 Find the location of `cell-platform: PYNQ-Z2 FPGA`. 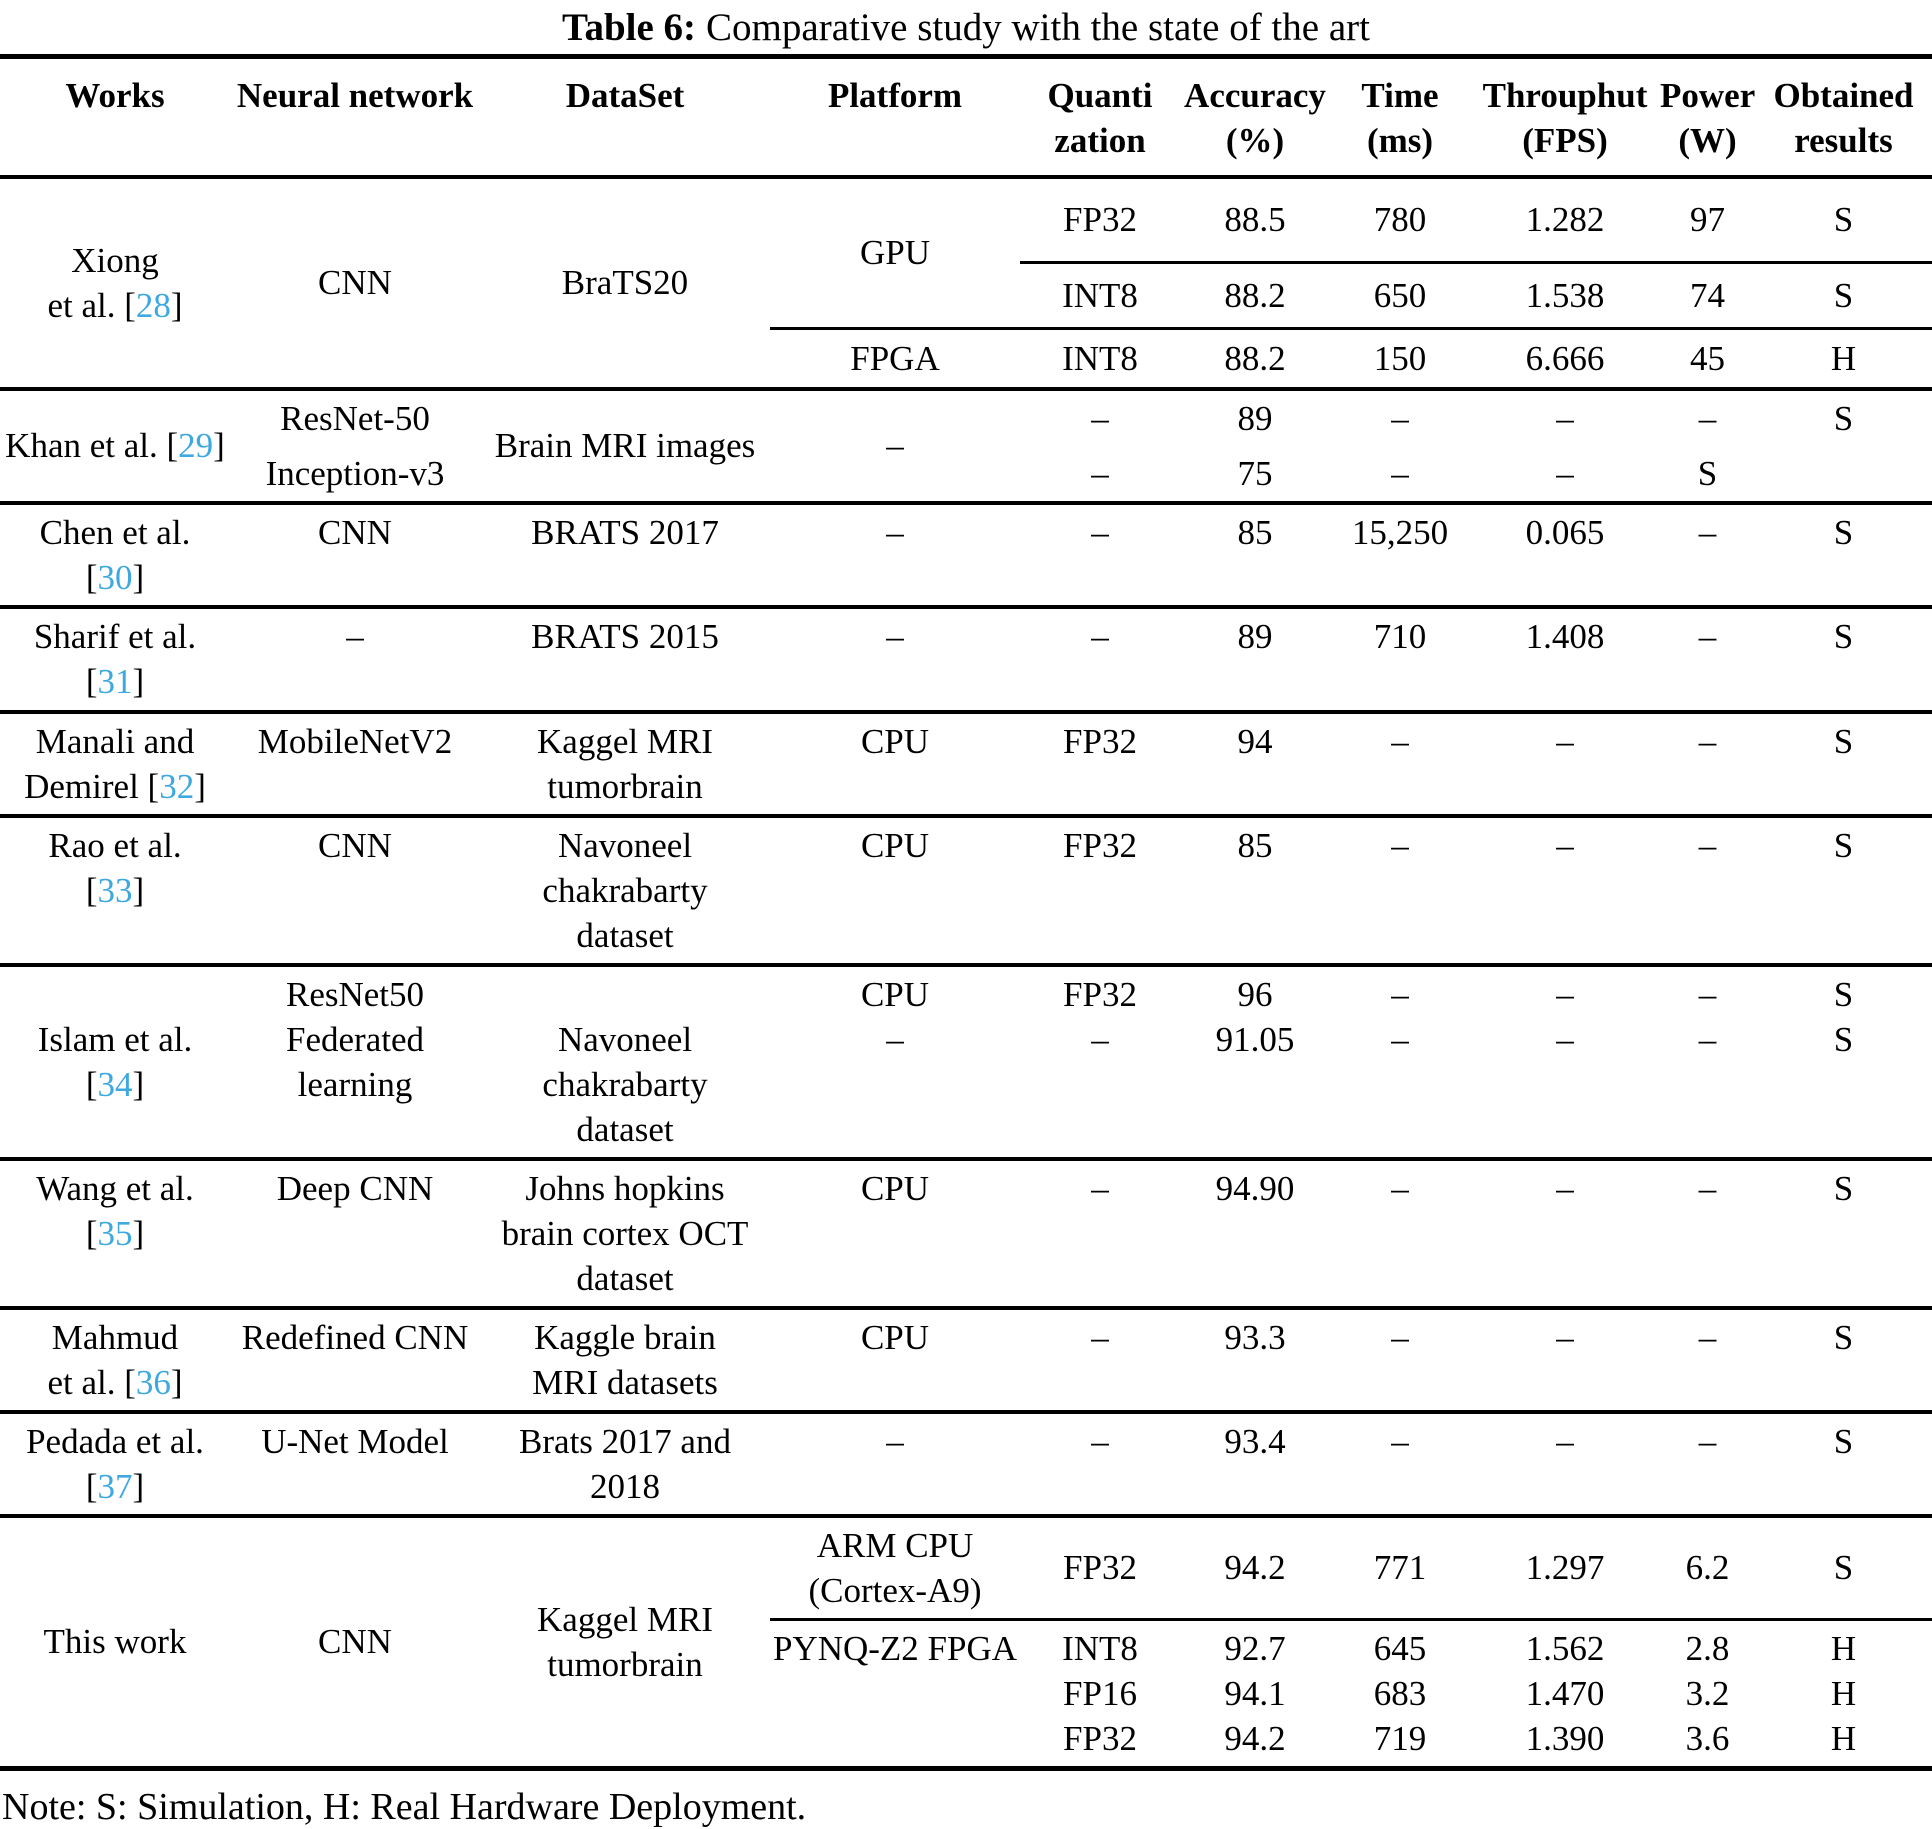

cell-platform: PYNQ-Z2 FPGA is located at coordinates (895, 1648).